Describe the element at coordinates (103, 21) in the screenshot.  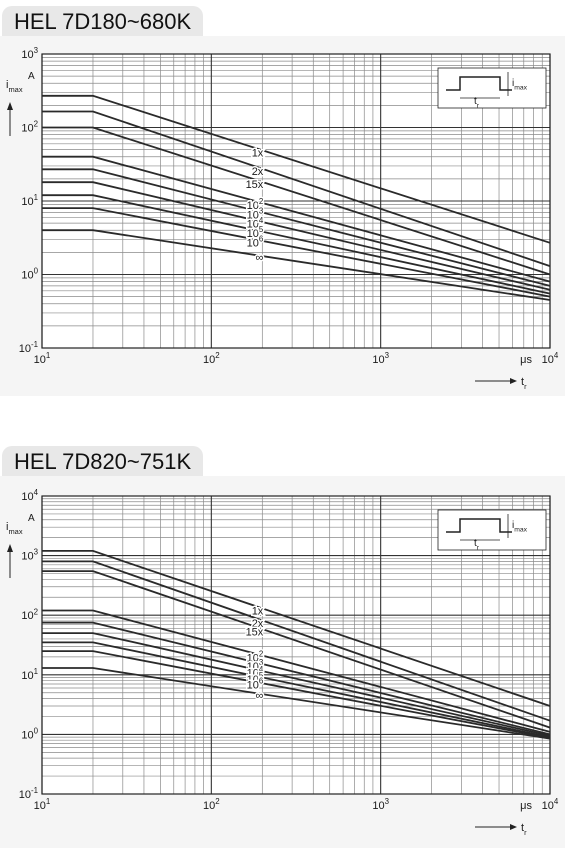
I see `chart-1-title: HEL 7D180~680K` at that location.